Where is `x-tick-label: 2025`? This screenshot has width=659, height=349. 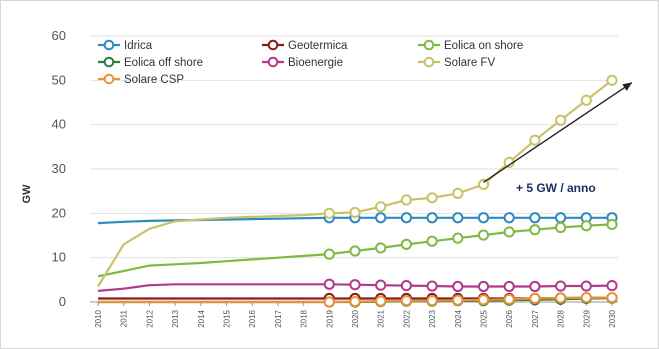
x-tick-label: 2025 is located at coordinates (484, 318).